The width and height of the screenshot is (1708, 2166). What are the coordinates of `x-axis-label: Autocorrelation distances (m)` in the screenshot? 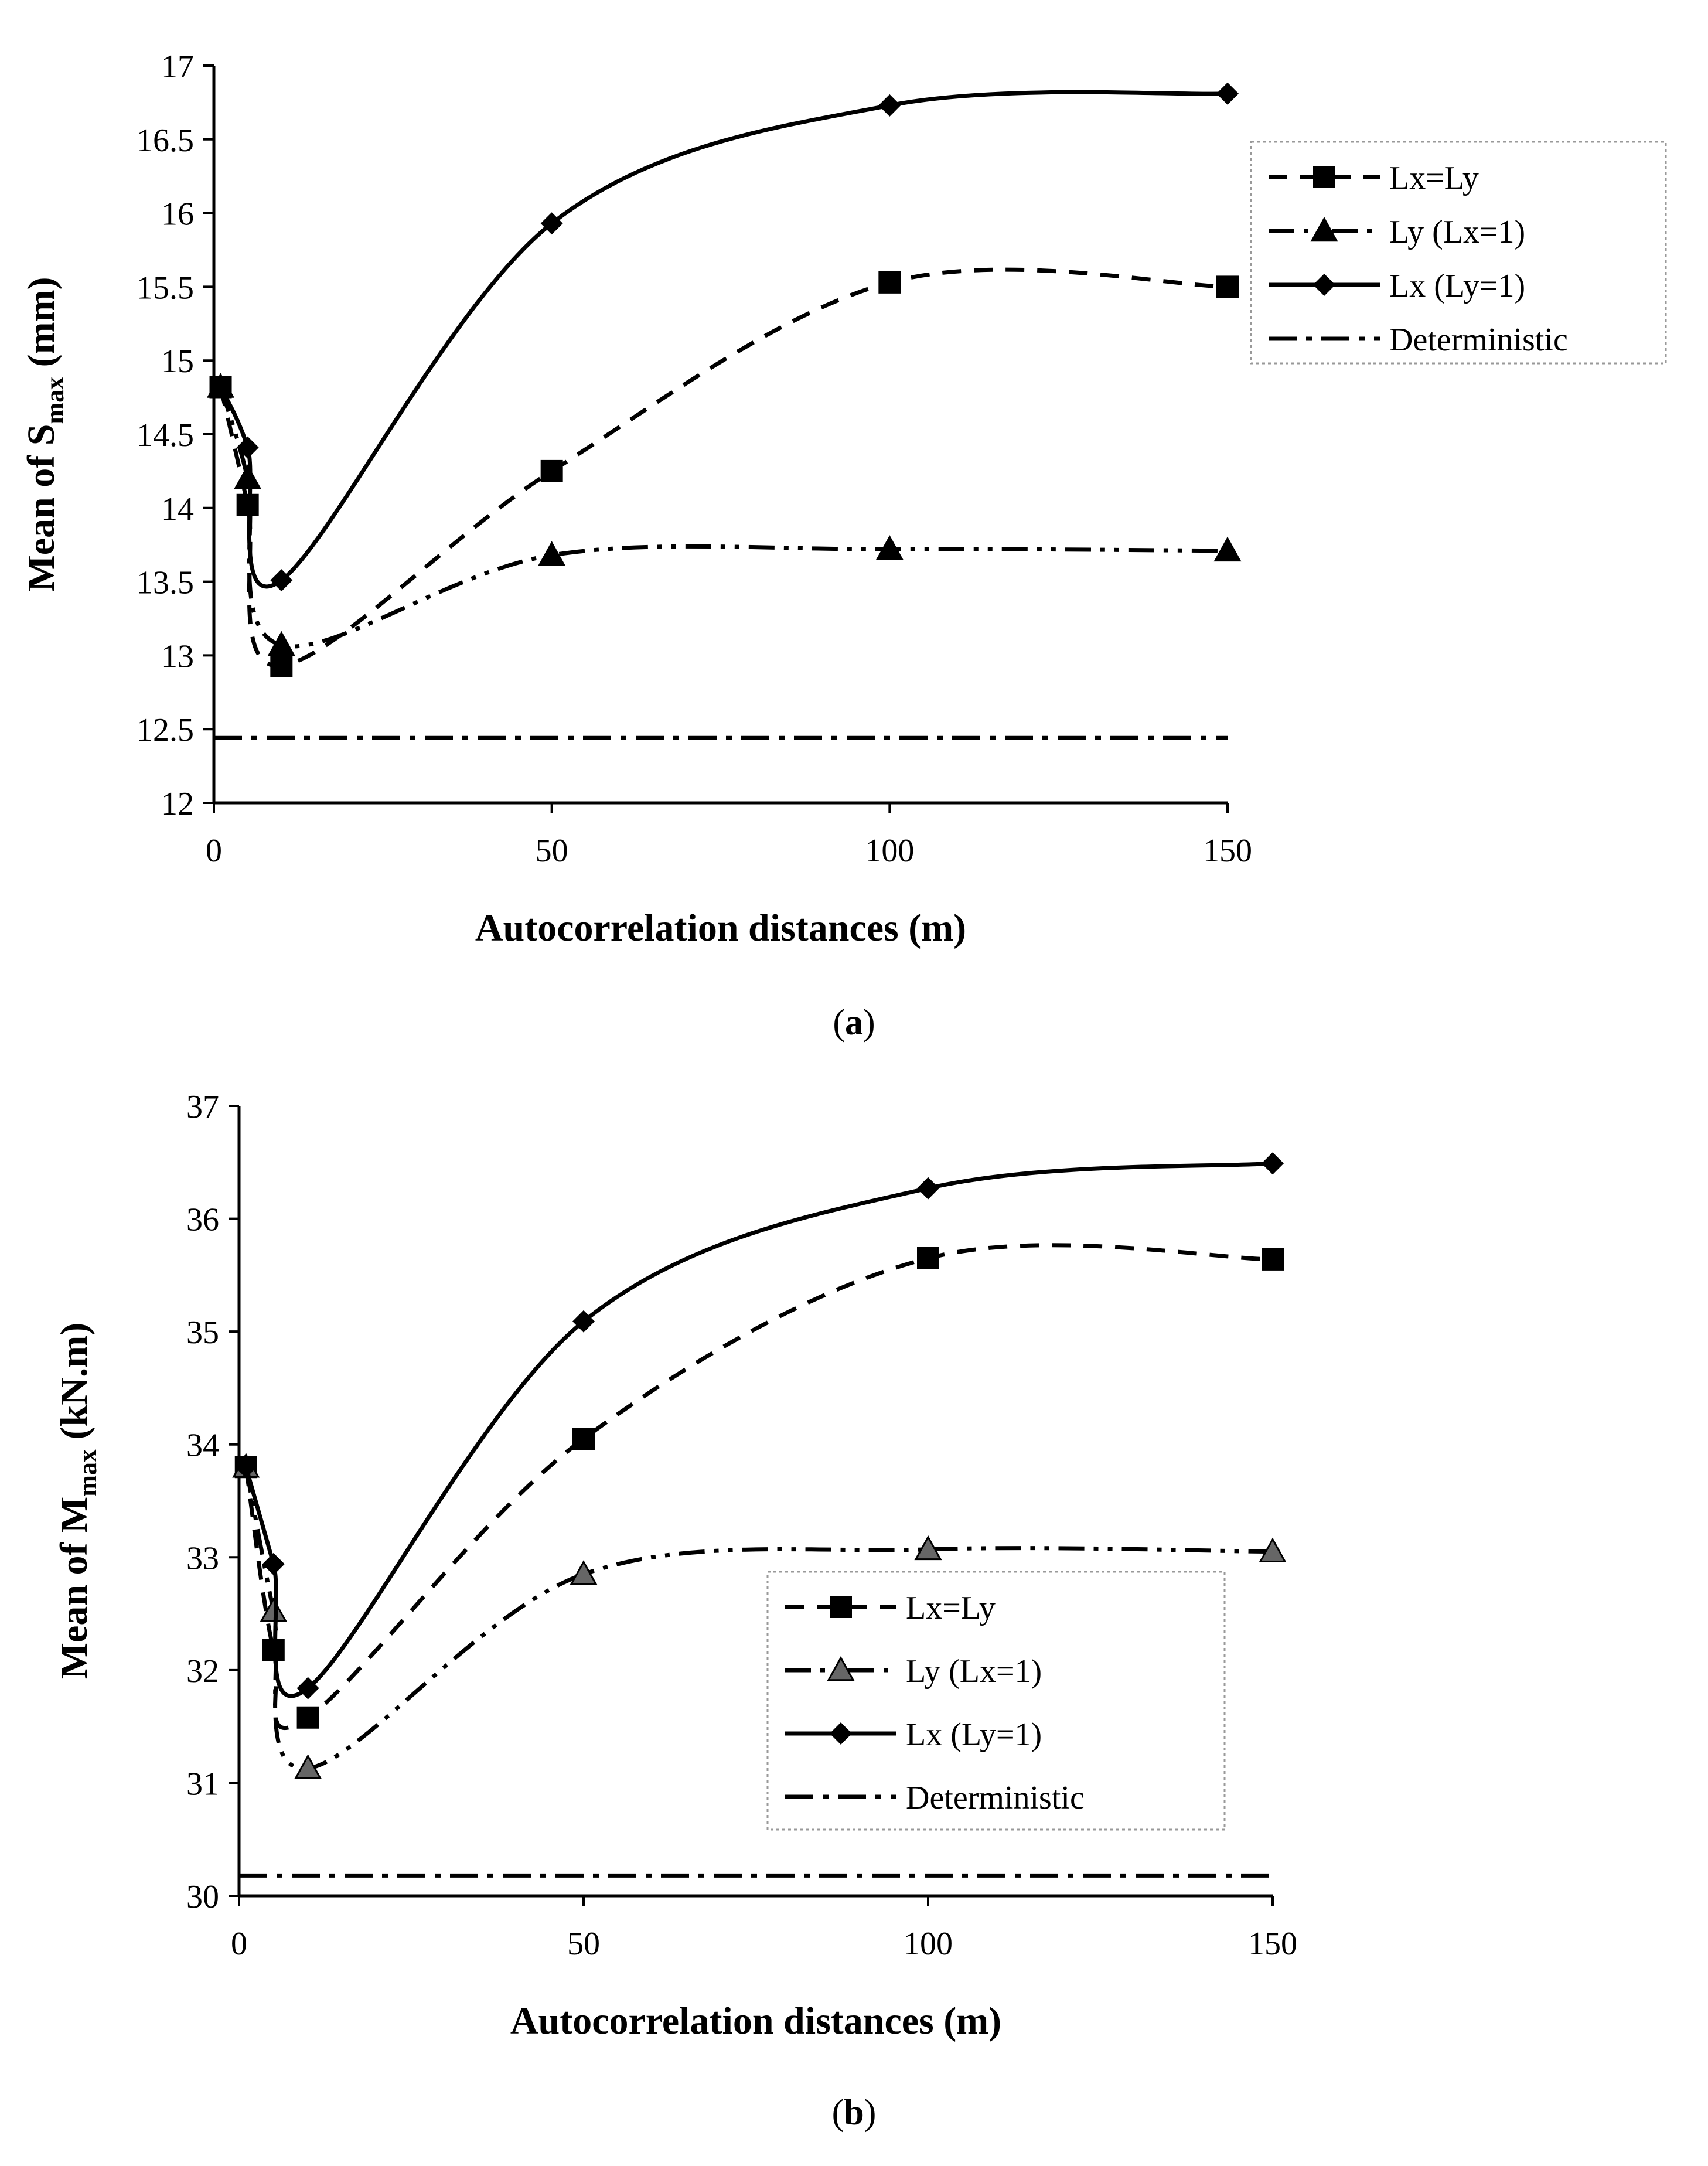 It's located at (721, 928).